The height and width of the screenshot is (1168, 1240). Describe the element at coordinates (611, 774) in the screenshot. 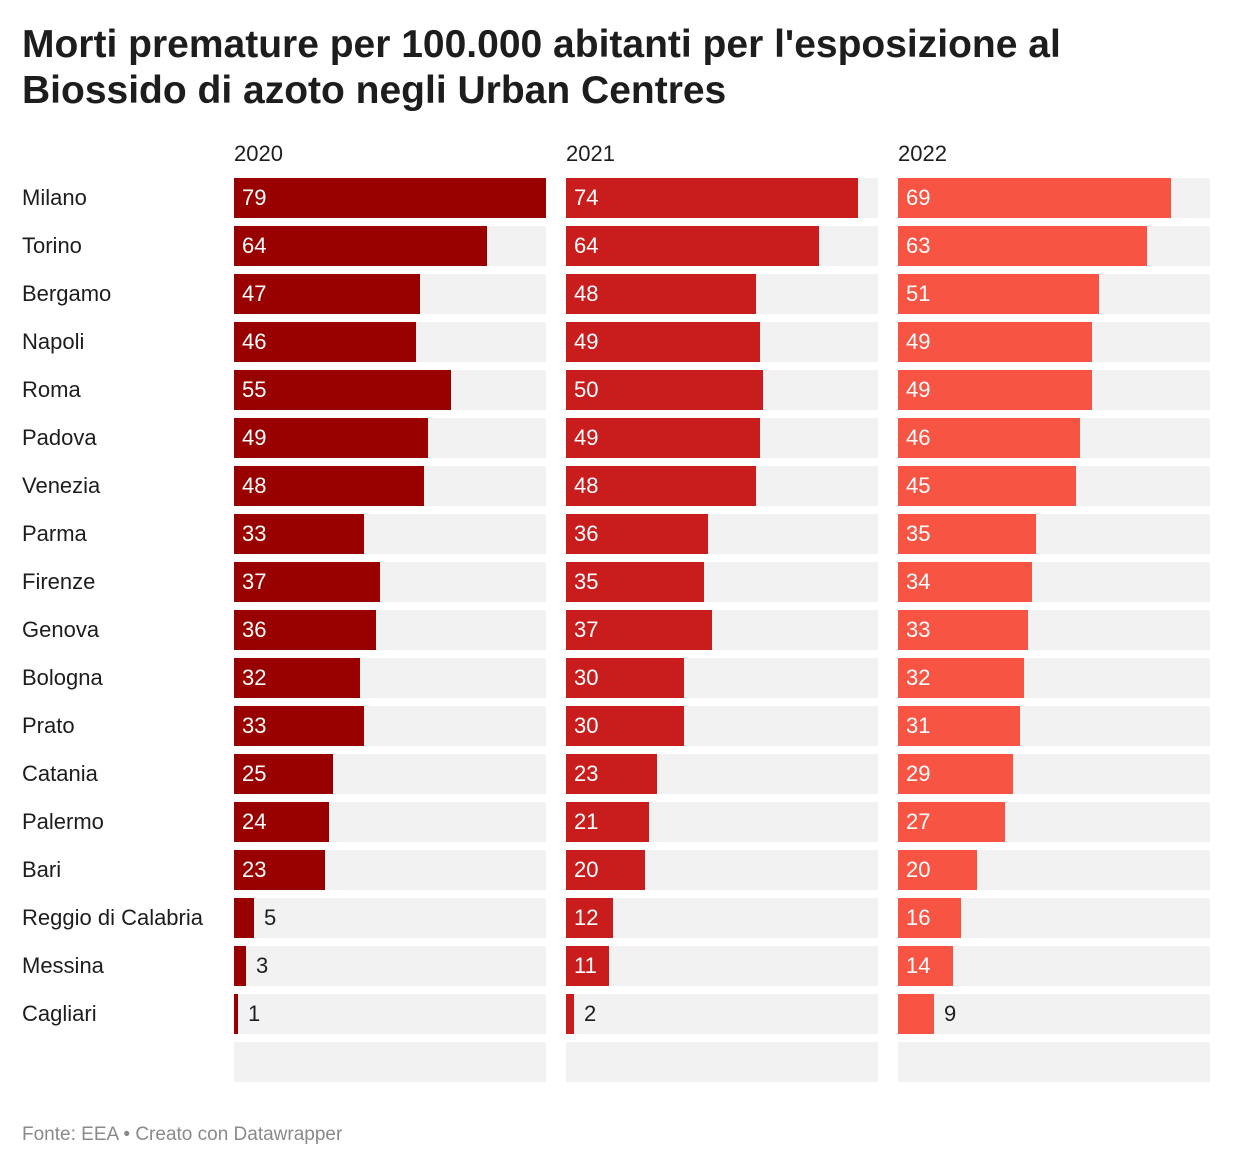

I see `bar-2021-catania` at that location.